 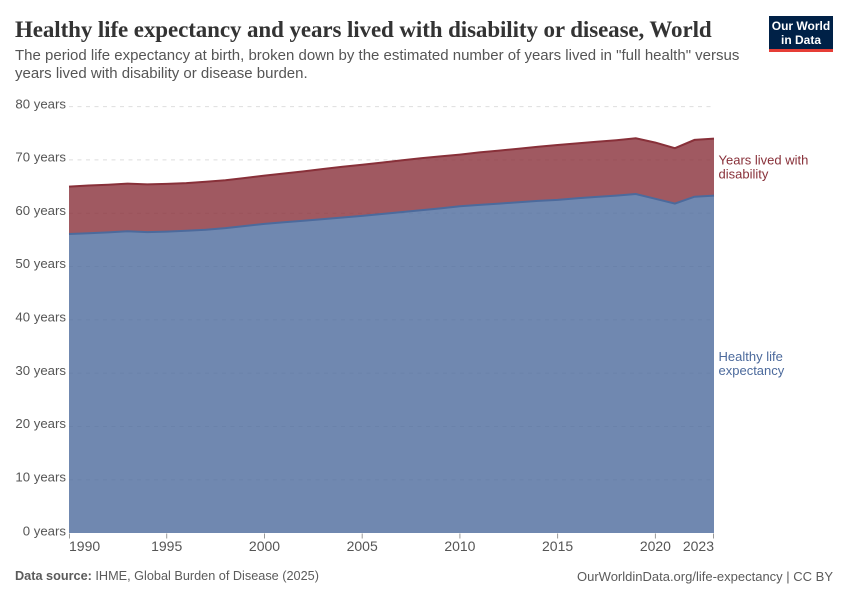 I want to click on svg-text: 0 years, so click(x=45, y=531).